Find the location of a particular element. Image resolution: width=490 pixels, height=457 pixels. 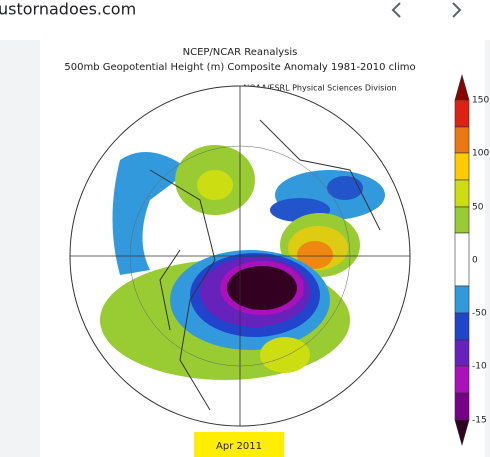

colorbar-label: 100 is located at coordinates (480, 154).